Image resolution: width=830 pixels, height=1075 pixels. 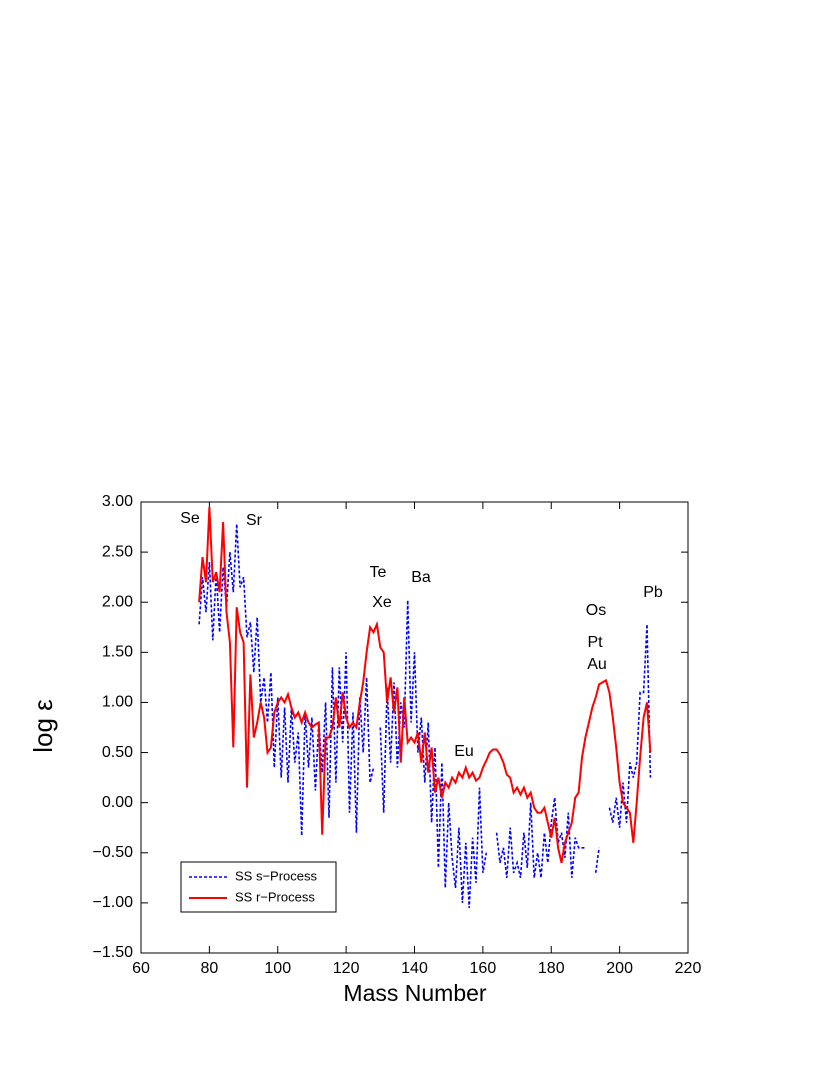 What do you see at coordinates (117, 702) in the screenshot?
I see `y-tick-label: 1.00` at bounding box center [117, 702].